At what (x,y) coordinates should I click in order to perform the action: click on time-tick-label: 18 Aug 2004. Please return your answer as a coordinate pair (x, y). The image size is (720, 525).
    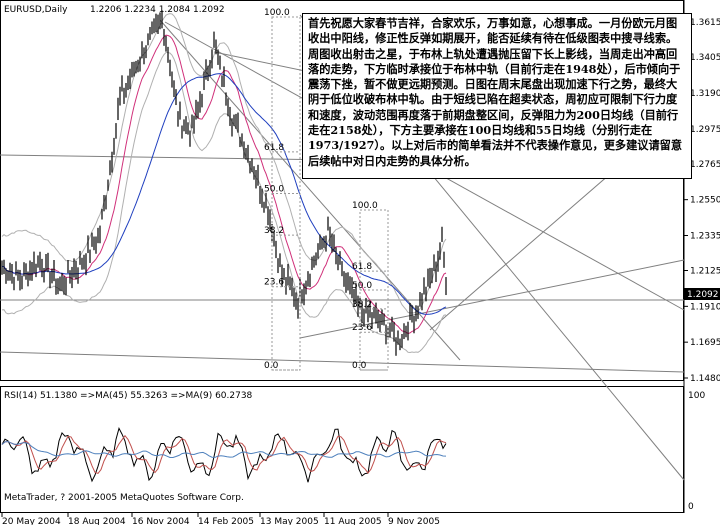
    Looking at the image, I should click on (97, 521).